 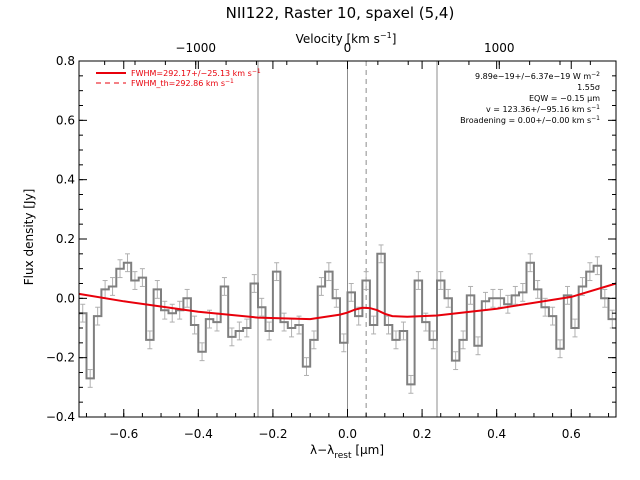 I want to click on y-tick-label: 0.8, so click(x=65, y=61).